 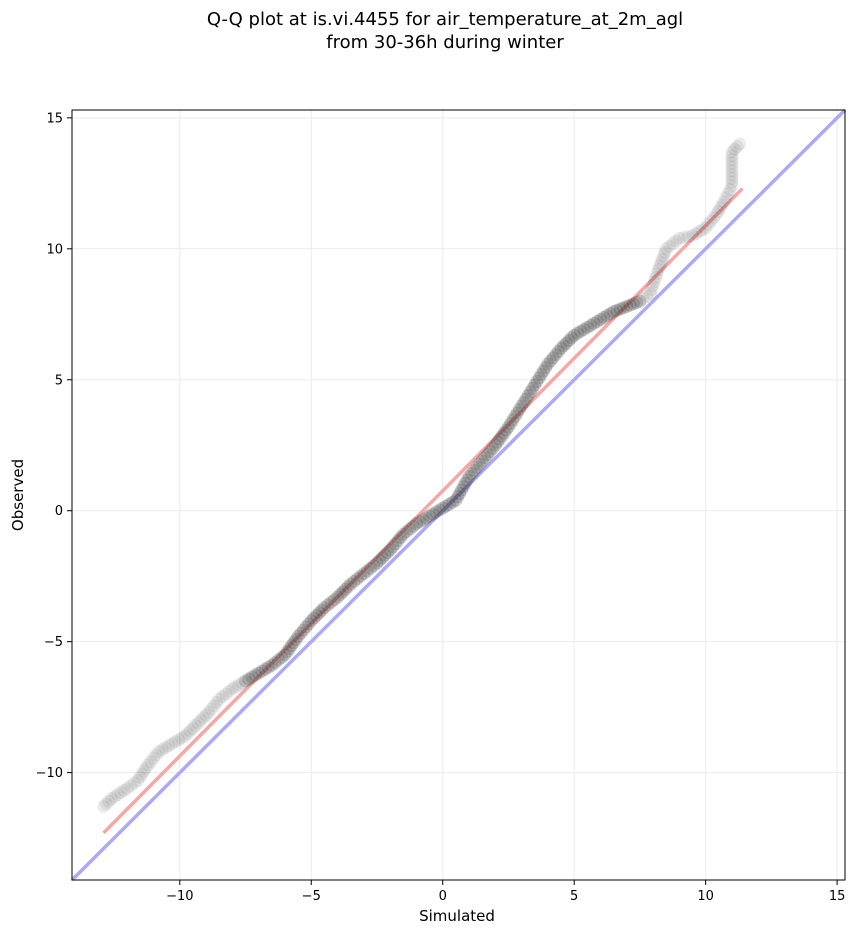 I want to click on y-tick-label: 0, so click(x=59, y=511).